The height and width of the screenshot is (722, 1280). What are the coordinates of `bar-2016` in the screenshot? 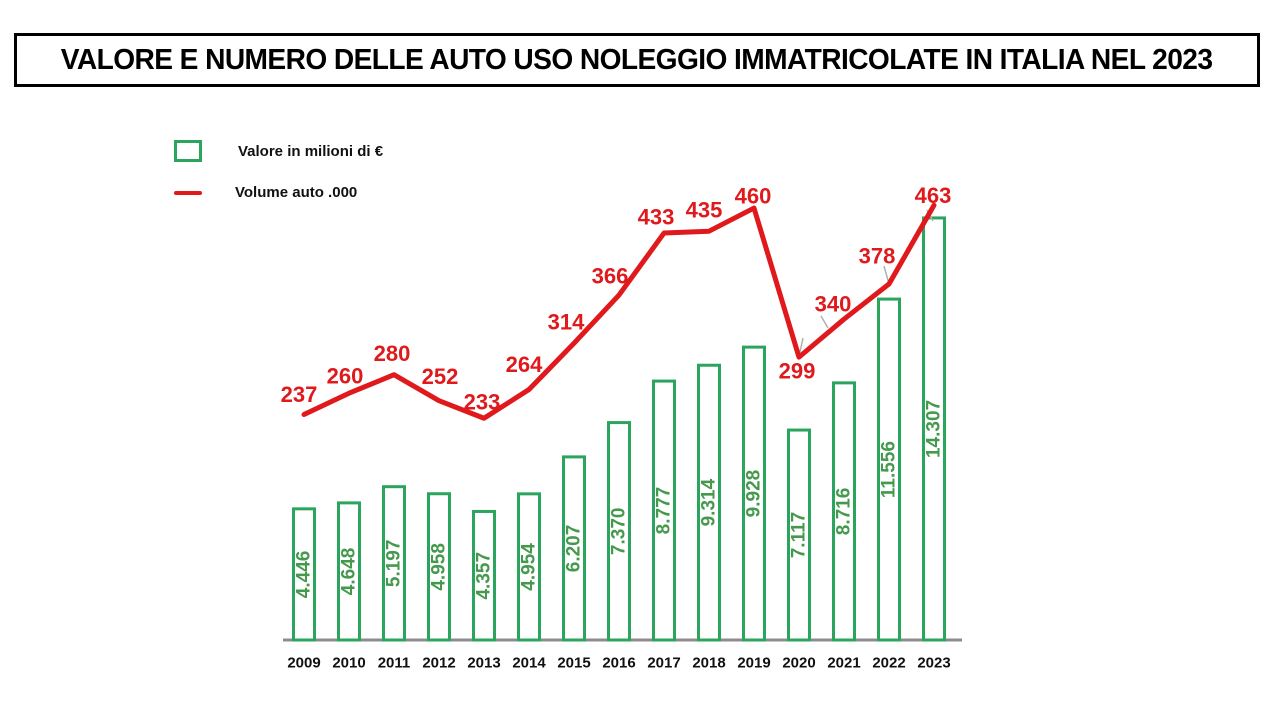 It's located at (619, 531).